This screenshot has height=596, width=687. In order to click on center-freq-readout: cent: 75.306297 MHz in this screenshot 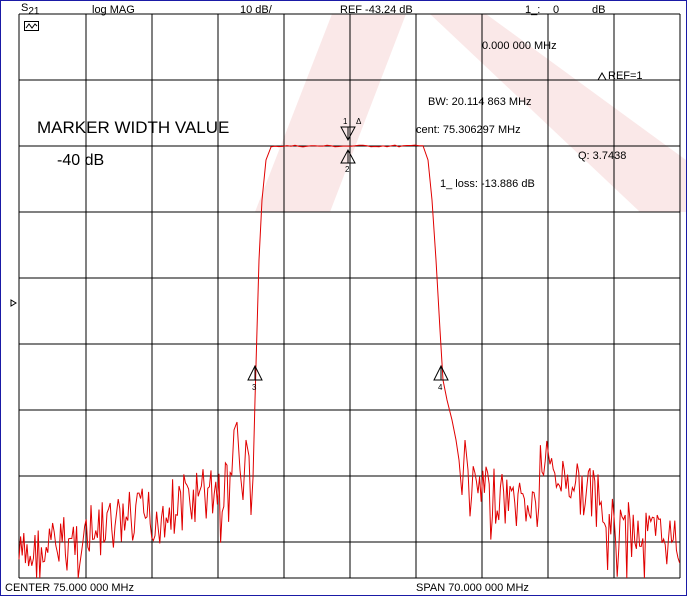, I will do `click(468, 130)`.